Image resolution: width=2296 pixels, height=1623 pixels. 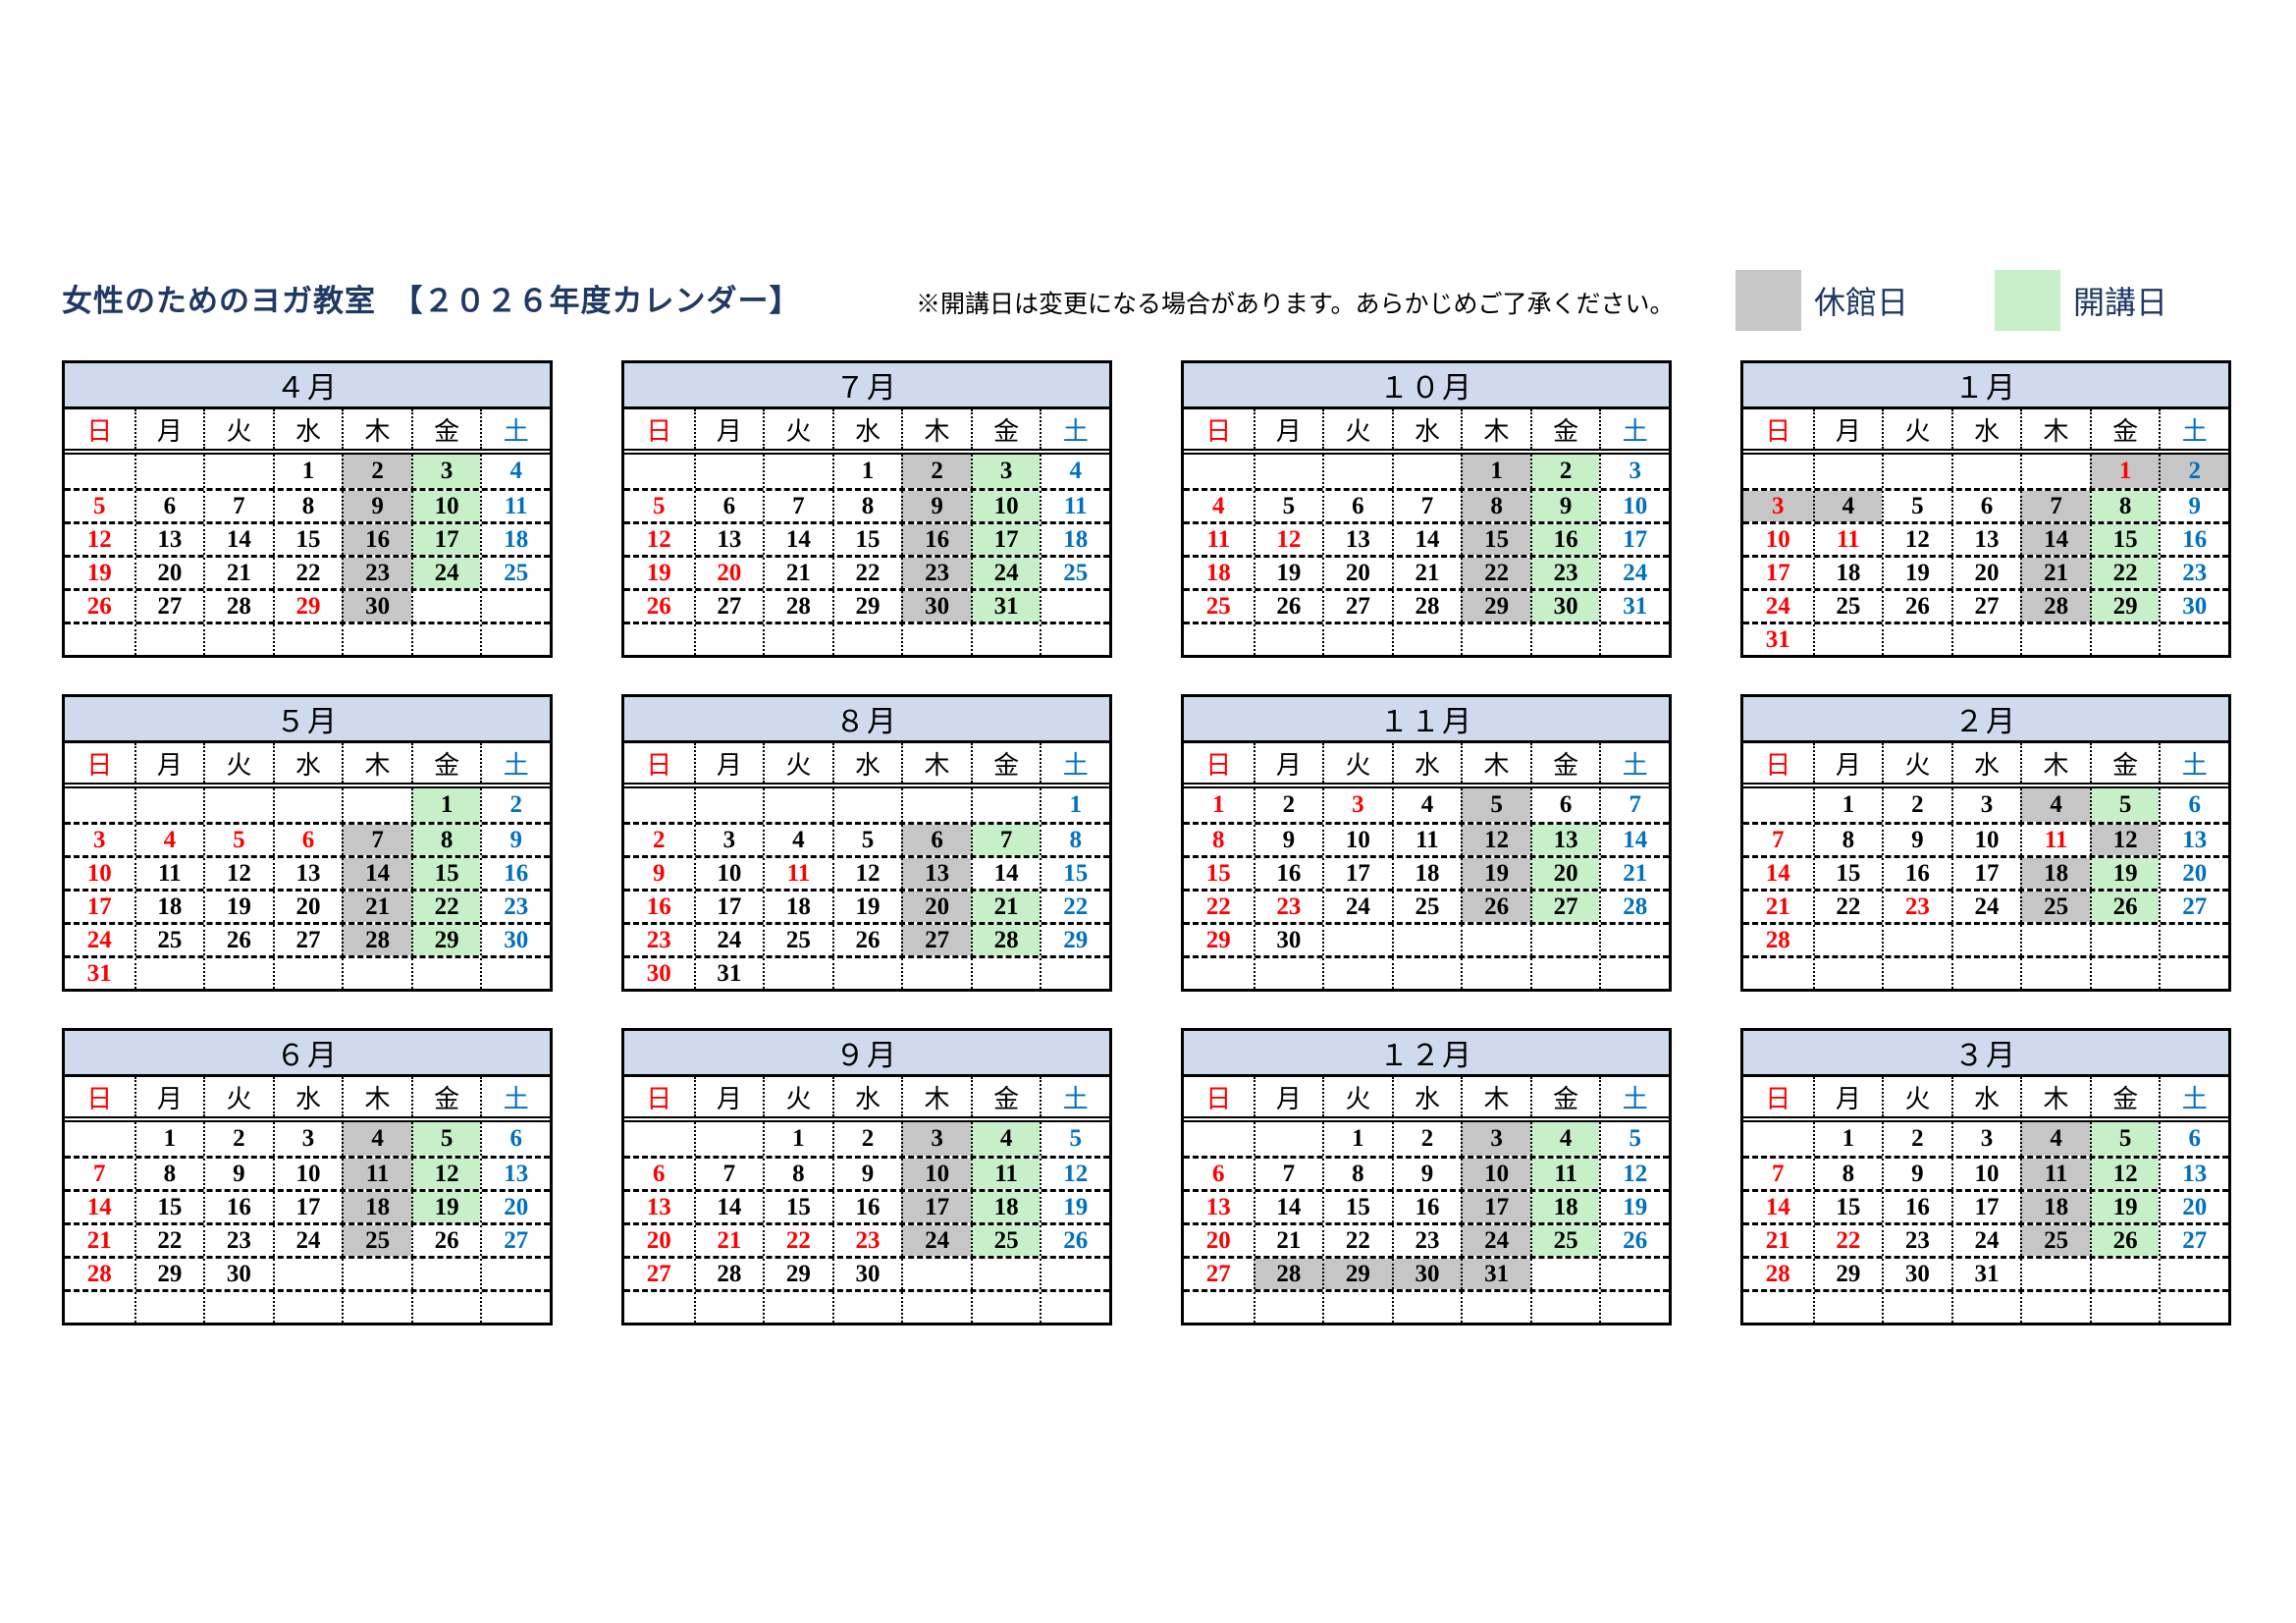 I want to click on week-row: 5 6 7 8 9 10 11, so click(x=867, y=504).